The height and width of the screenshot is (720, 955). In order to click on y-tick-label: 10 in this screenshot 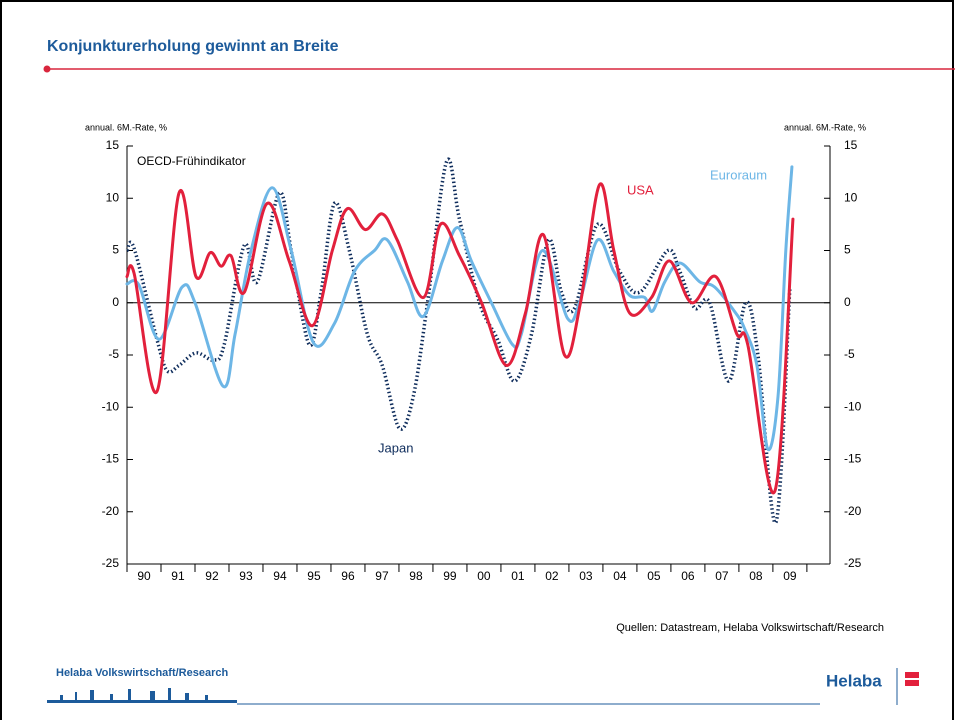, I will do `click(113, 197)`.